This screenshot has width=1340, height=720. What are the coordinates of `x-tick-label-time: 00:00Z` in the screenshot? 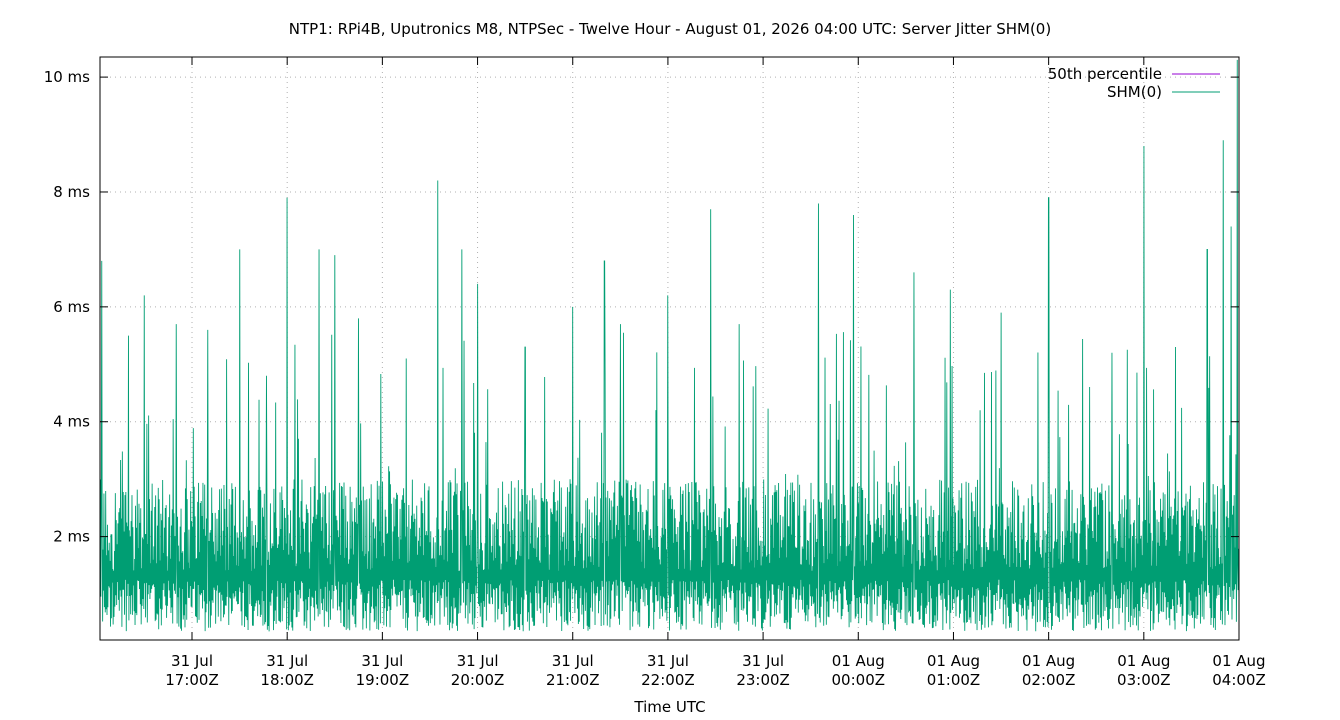 It's located at (859, 680).